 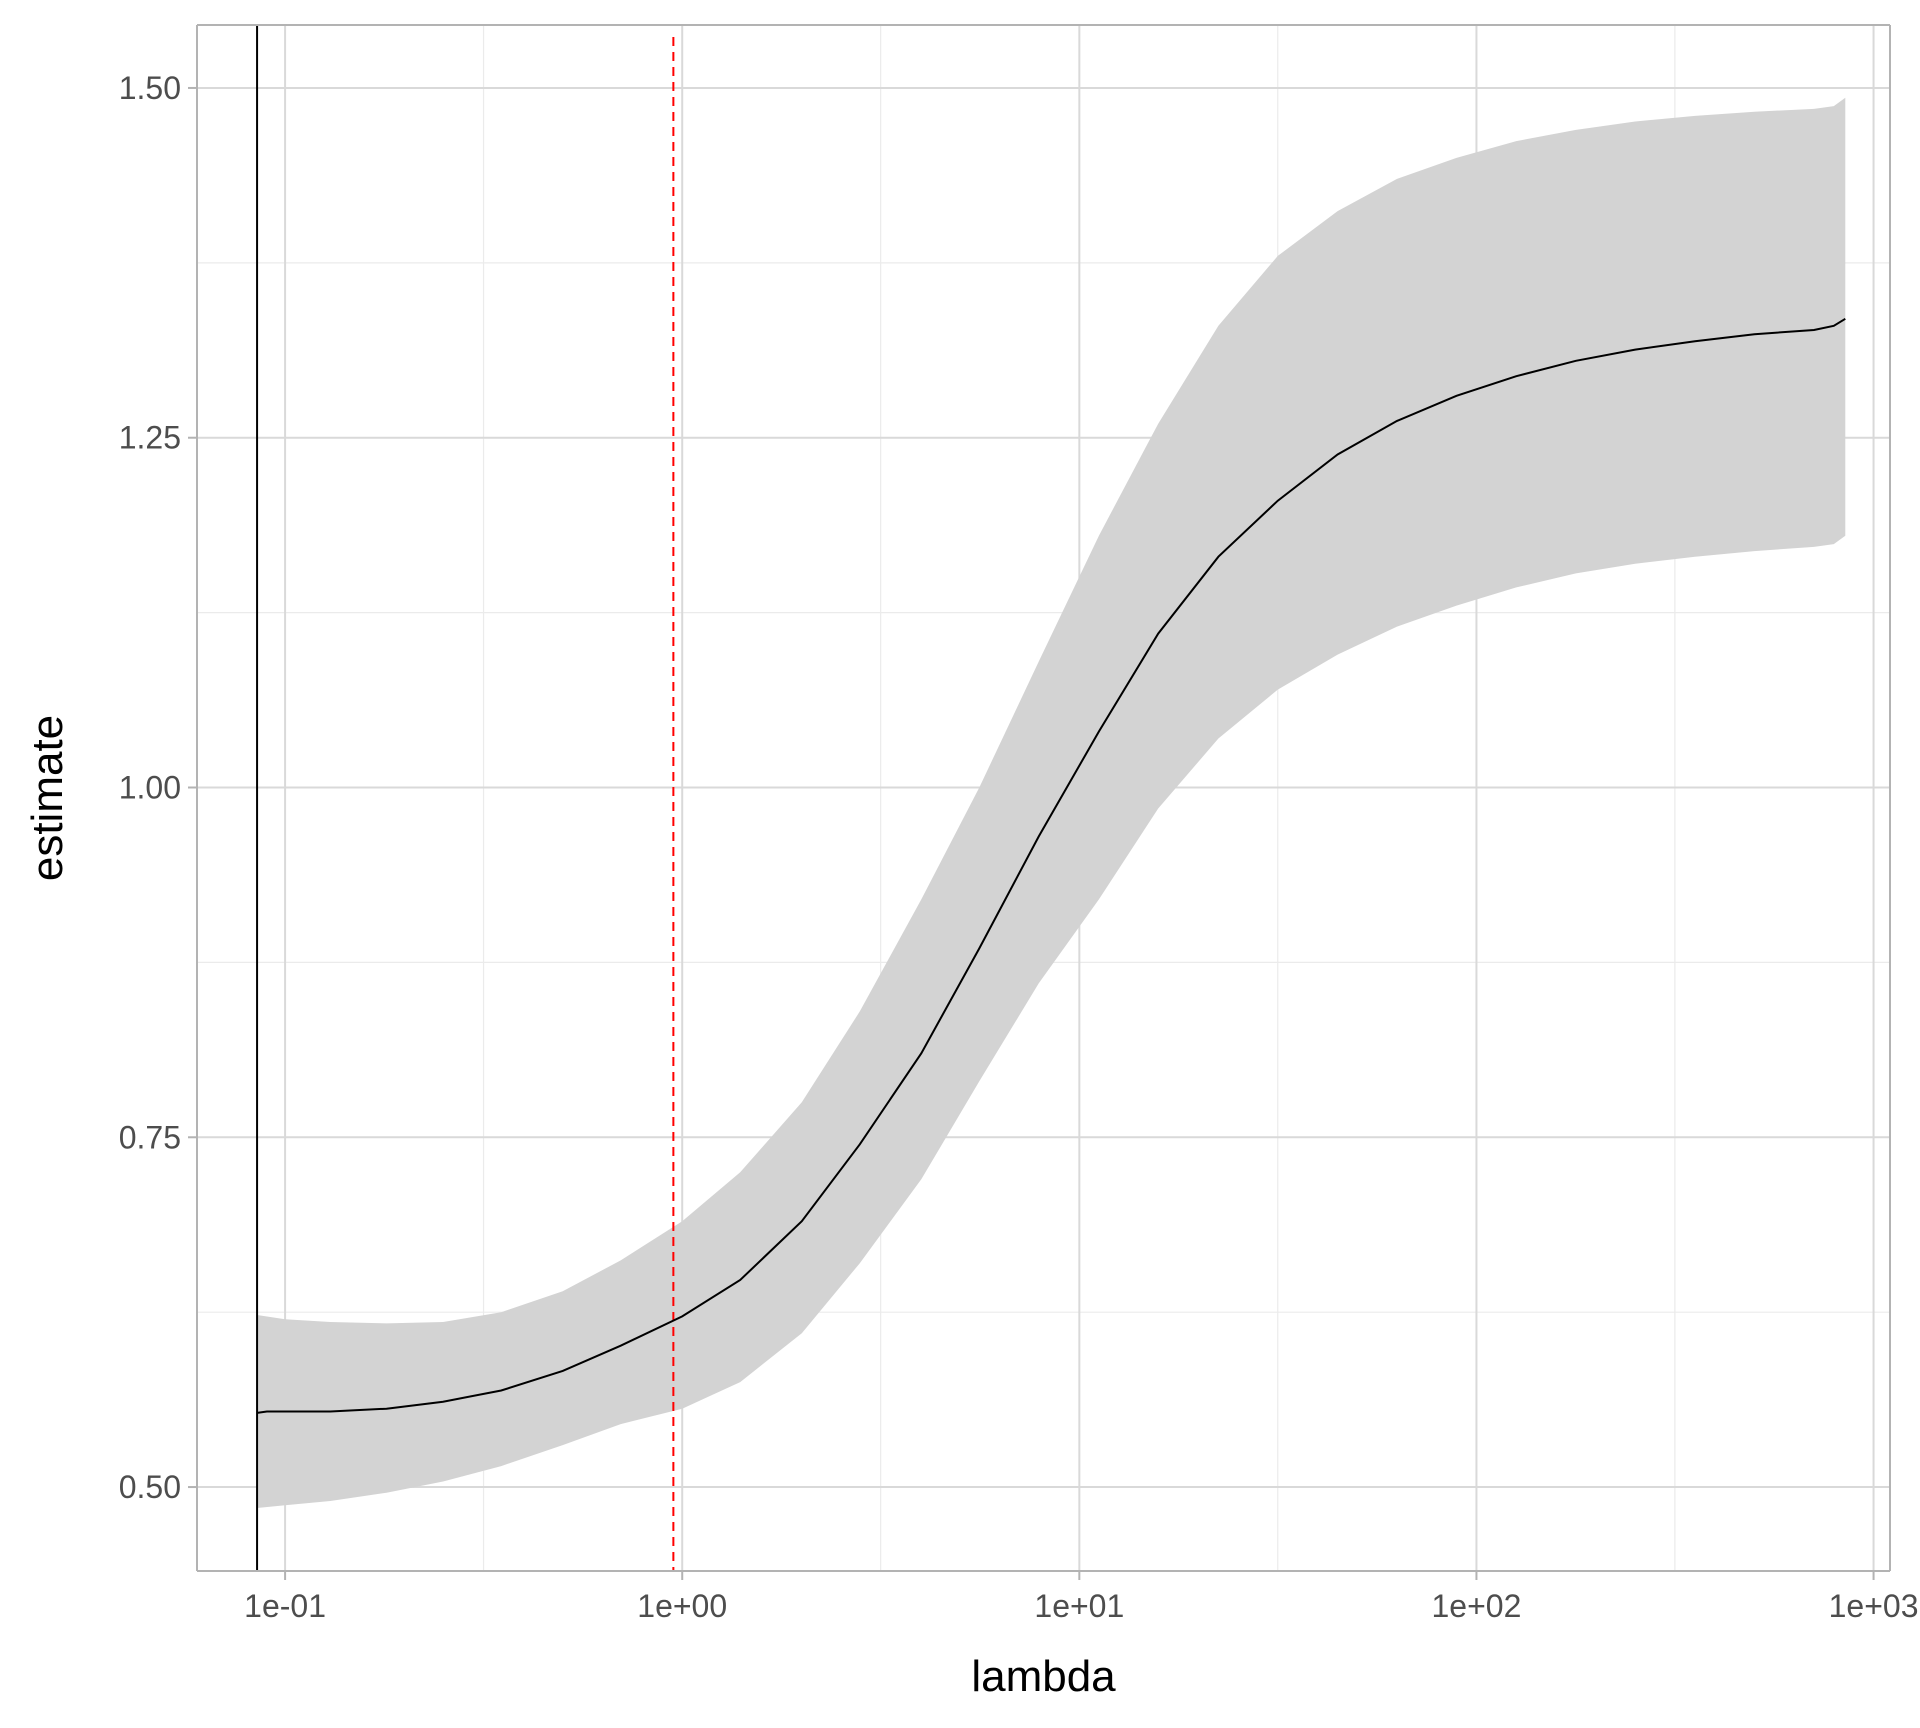 I want to click on x-axis-title: lambda, so click(x=1043, y=1676).